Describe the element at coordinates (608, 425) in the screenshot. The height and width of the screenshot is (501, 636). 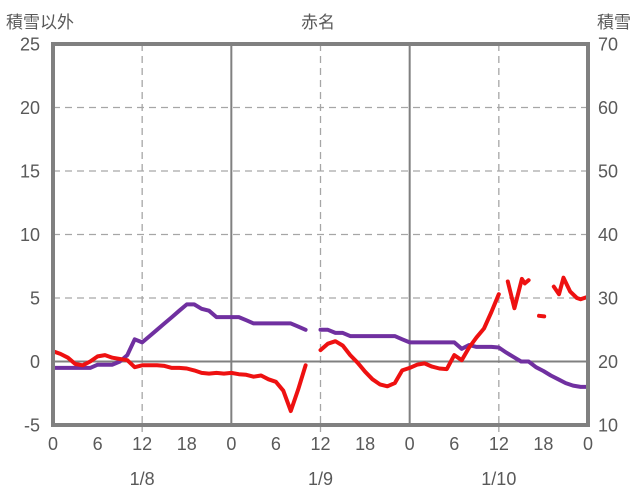
I see `y-right-tick-label: 10` at that location.